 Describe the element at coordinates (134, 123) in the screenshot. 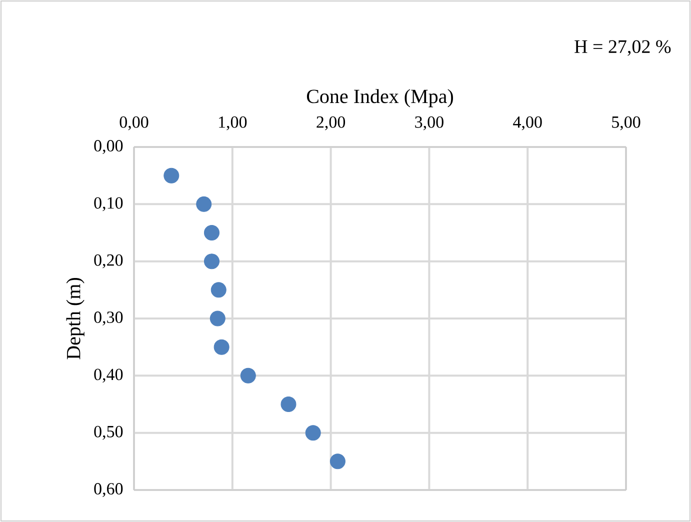

I see `x-tick-label: 0,00` at that location.